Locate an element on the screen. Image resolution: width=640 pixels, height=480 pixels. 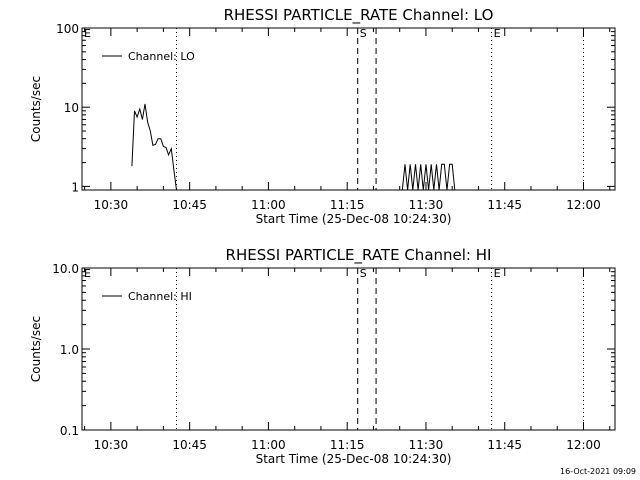
panel-1-xtick-label: 10:30 is located at coordinates (111, 445).